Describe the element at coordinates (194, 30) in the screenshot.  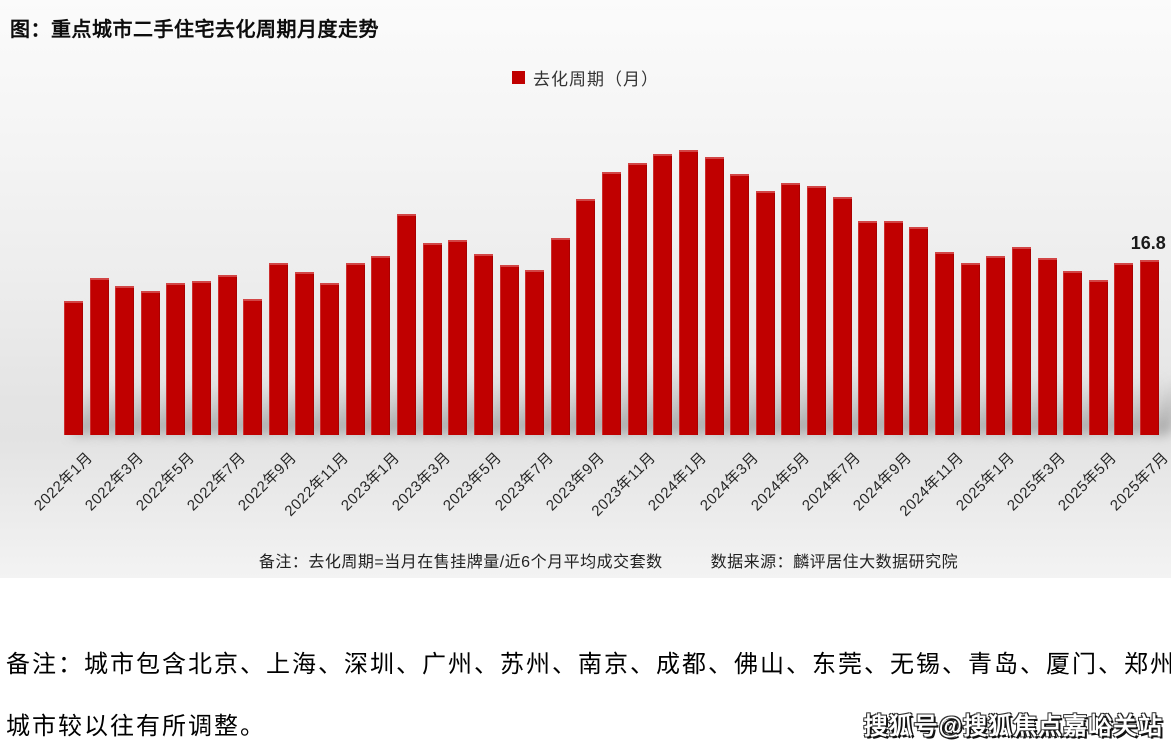
I see `chart-title: 图：重点城市二手住宅去化周期月度走势` at that location.